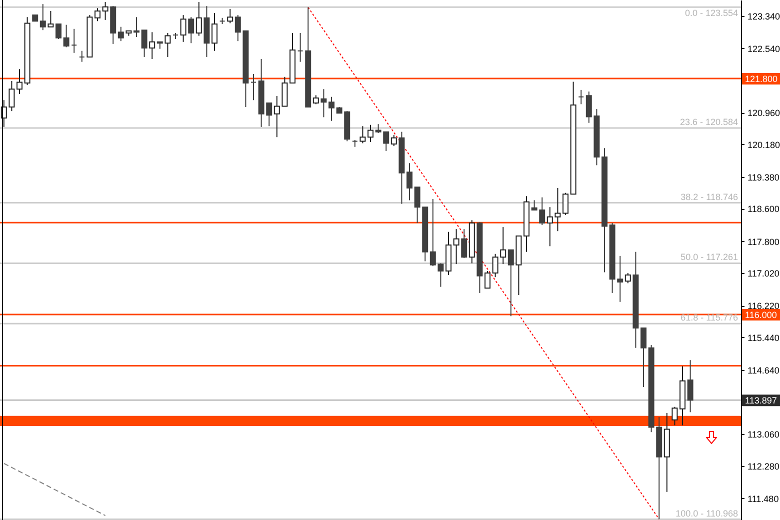 The height and width of the screenshot is (520, 780). Describe the element at coordinates (761, 401) in the screenshot. I see `ref-line-label: 113.897` at that location.